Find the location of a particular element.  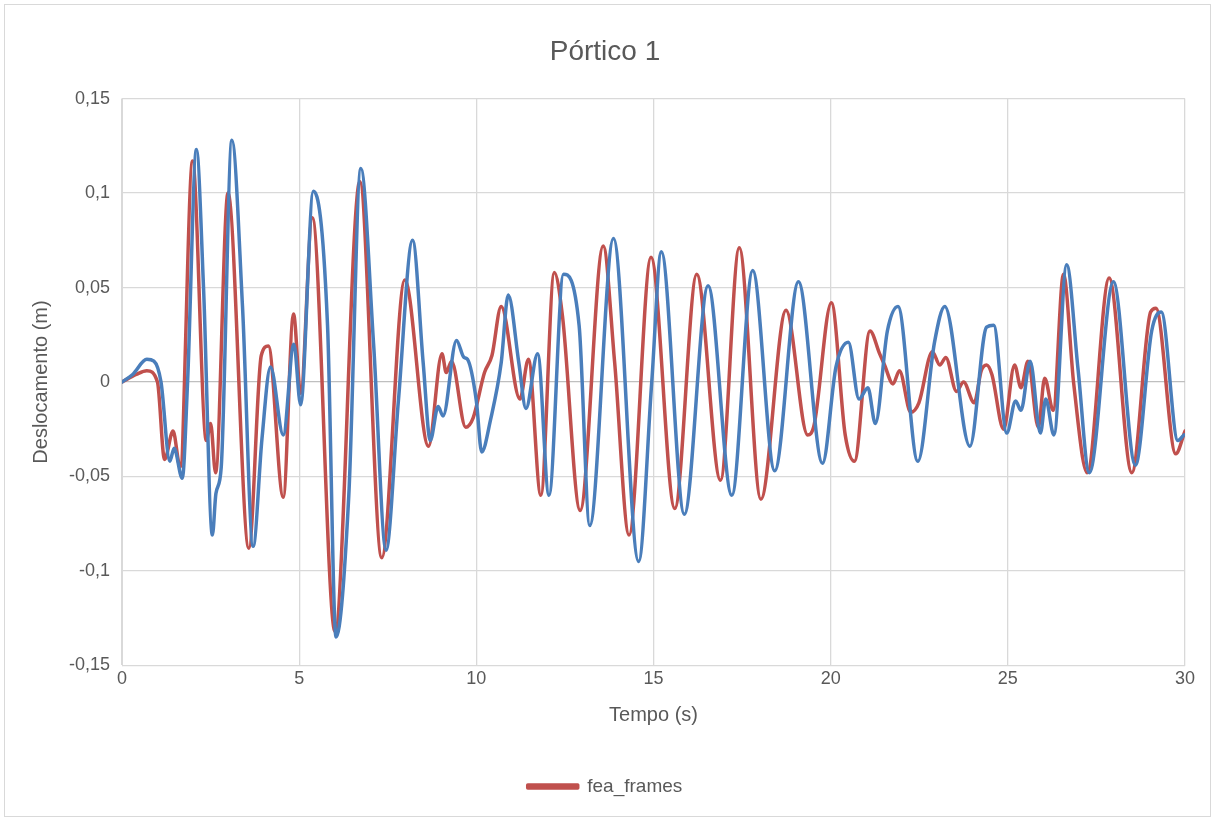

y-tick-label: 0,1 is located at coordinates (98, 192).